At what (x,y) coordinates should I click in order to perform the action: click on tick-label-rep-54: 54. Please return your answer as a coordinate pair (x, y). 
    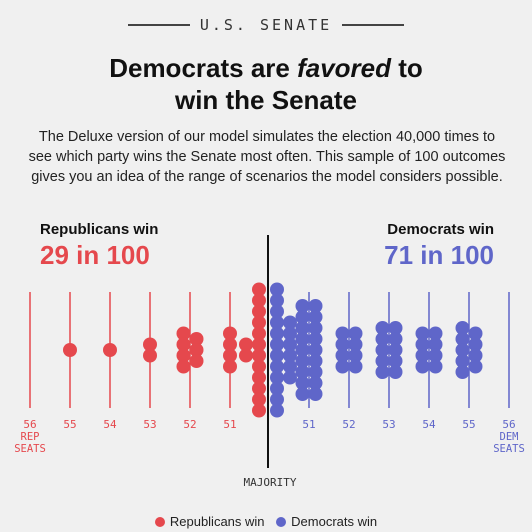
    Looking at the image, I should click on (110, 424).